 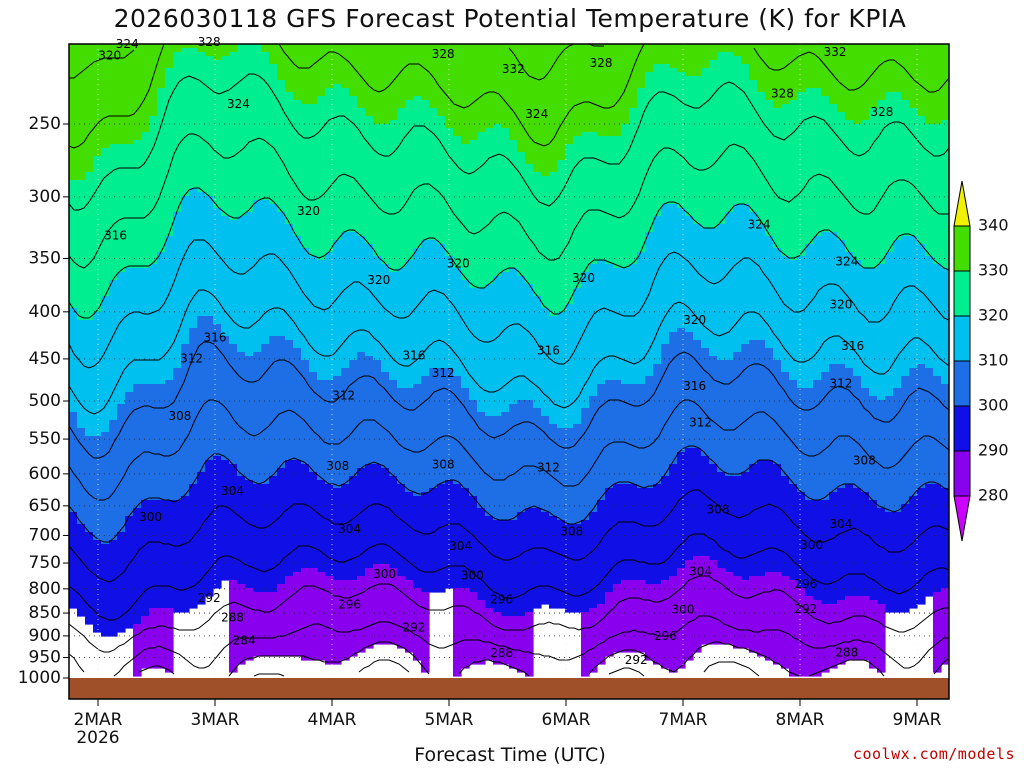 I want to click on contour-label: 308, so click(x=443, y=465).